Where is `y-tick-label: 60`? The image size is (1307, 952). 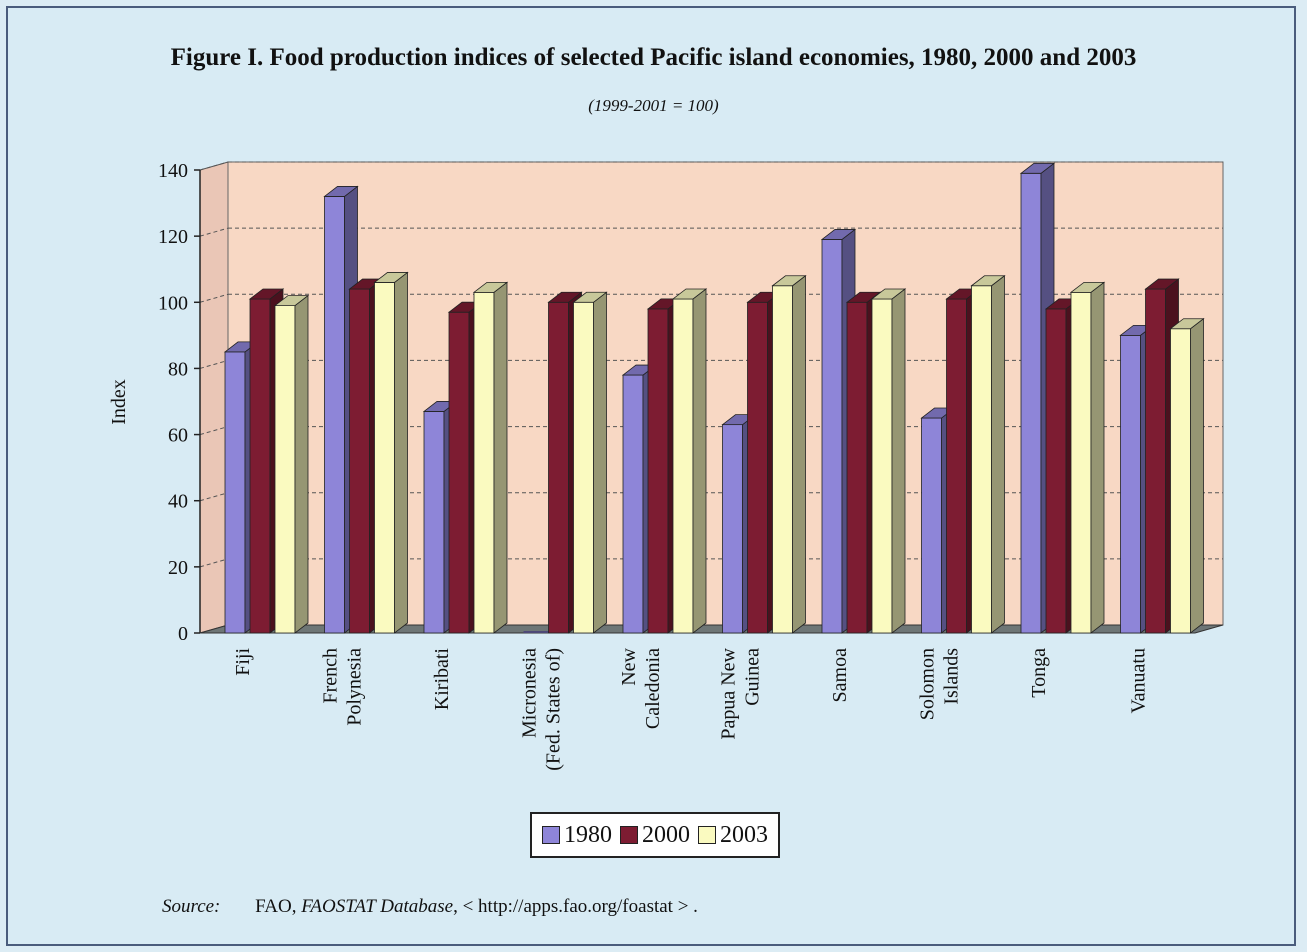 y-tick-label: 60 is located at coordinates (178, 436).